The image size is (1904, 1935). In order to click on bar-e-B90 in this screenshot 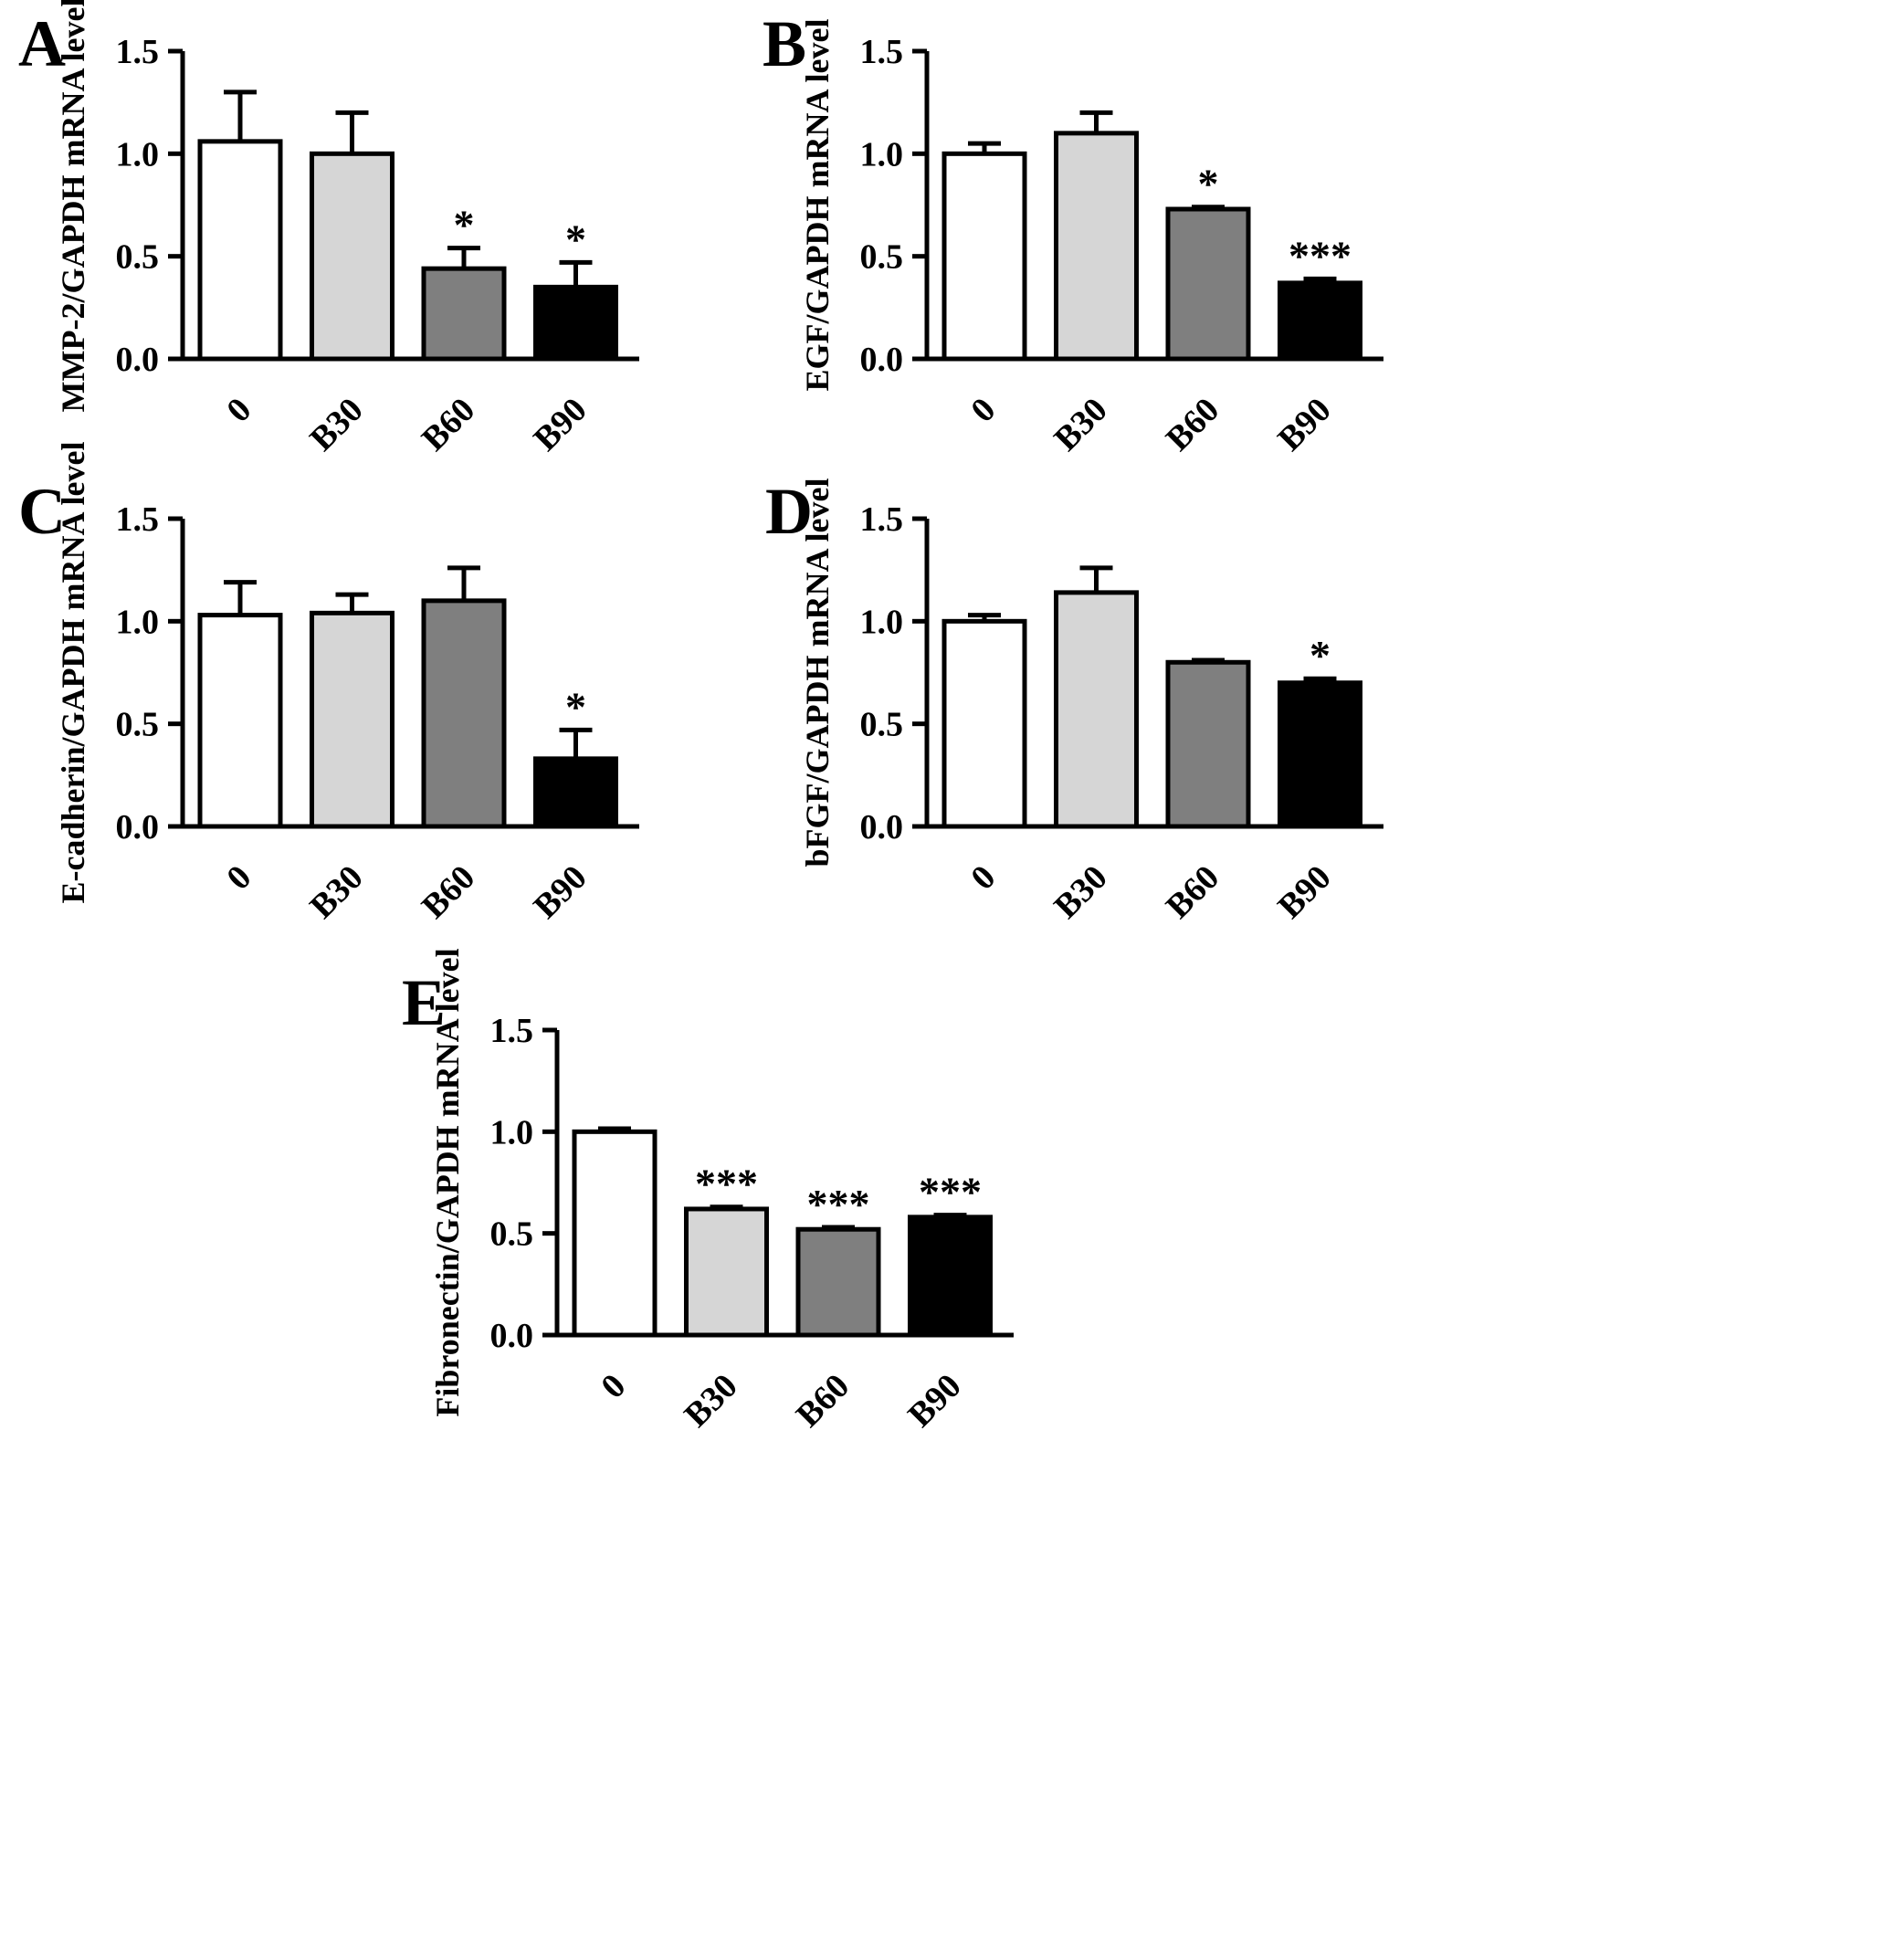, I will do `click(951, 1276)`.